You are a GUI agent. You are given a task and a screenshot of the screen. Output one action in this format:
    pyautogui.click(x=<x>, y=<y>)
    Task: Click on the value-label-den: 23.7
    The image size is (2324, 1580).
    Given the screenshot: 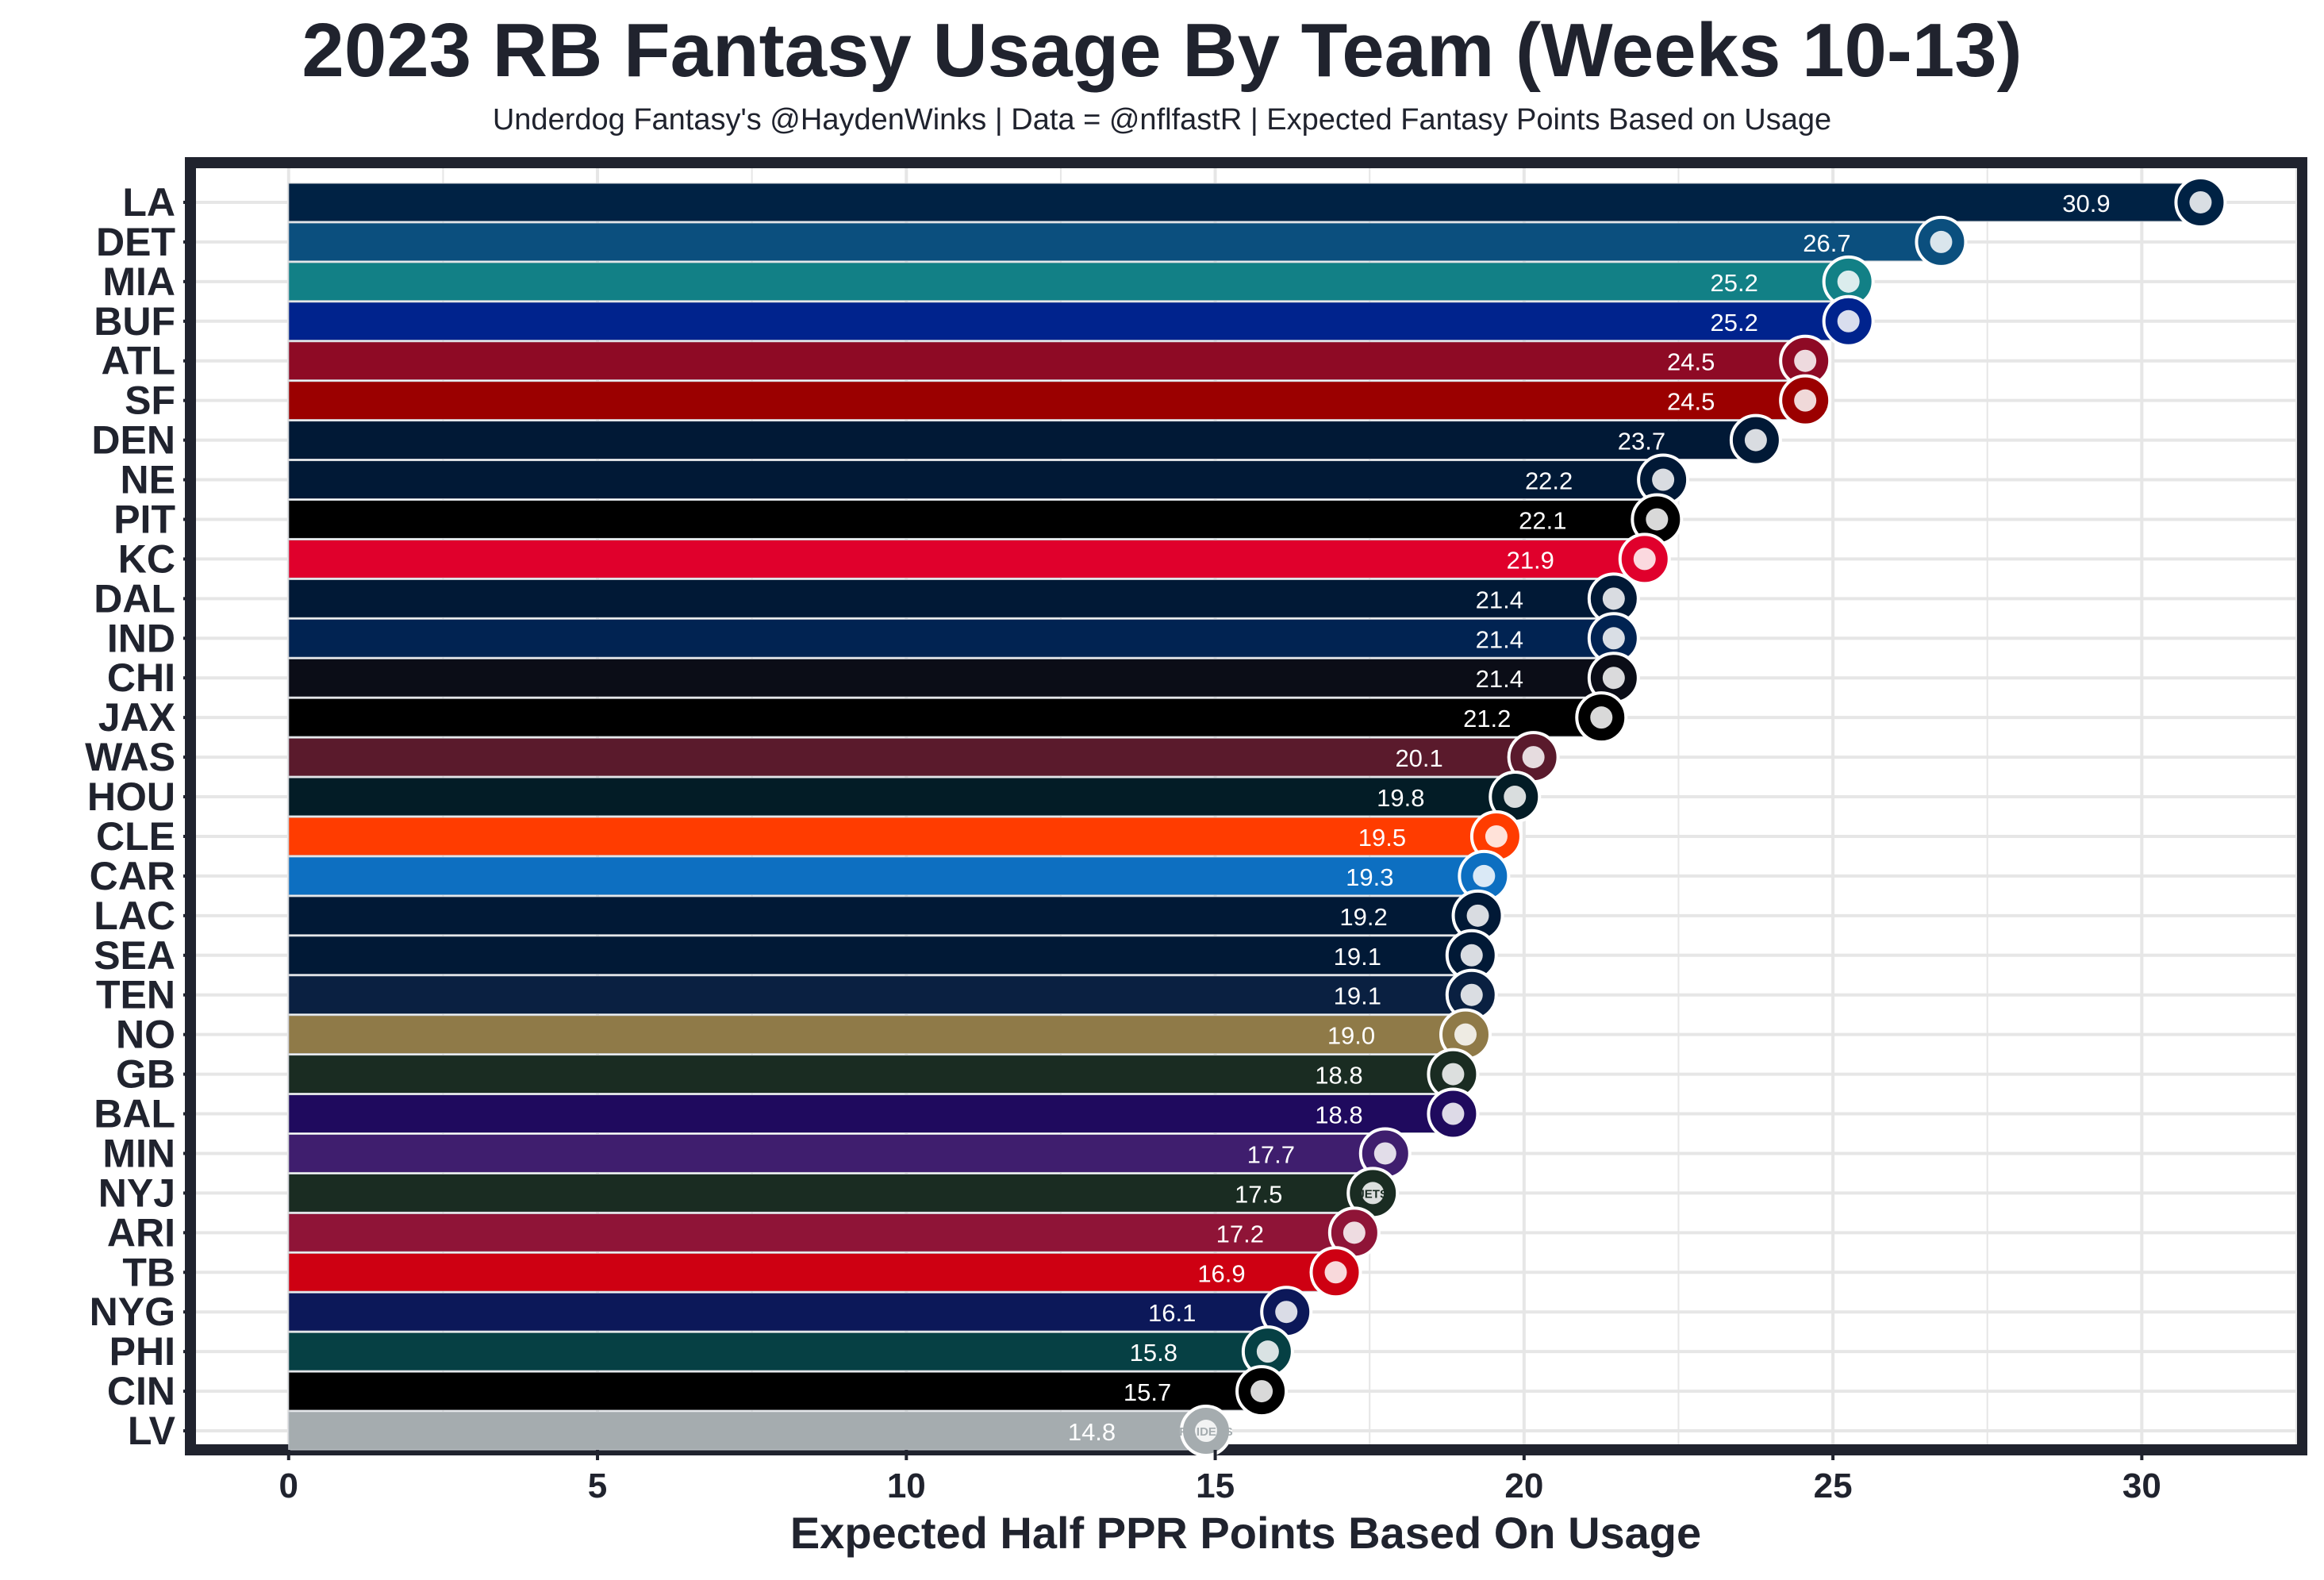 What is the action you would take?
    pyautogui.click(x=1641, y=442)
    